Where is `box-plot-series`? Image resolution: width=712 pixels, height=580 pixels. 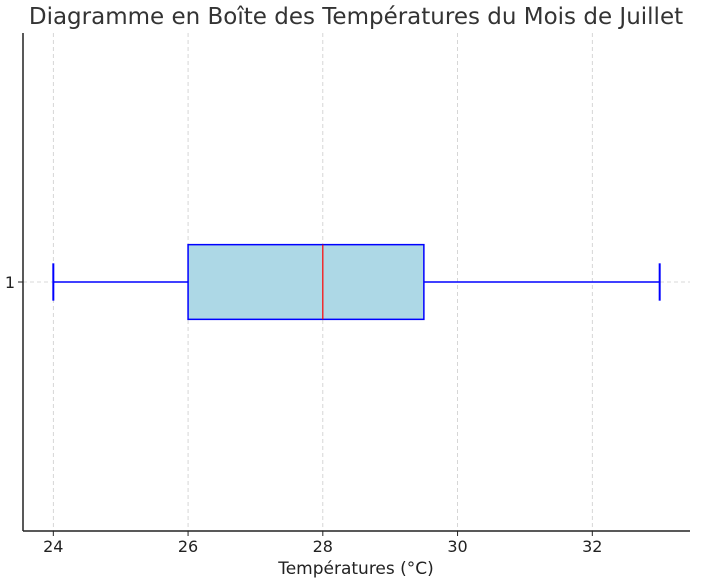 box-plot-series is located at coordinates (356, 282).